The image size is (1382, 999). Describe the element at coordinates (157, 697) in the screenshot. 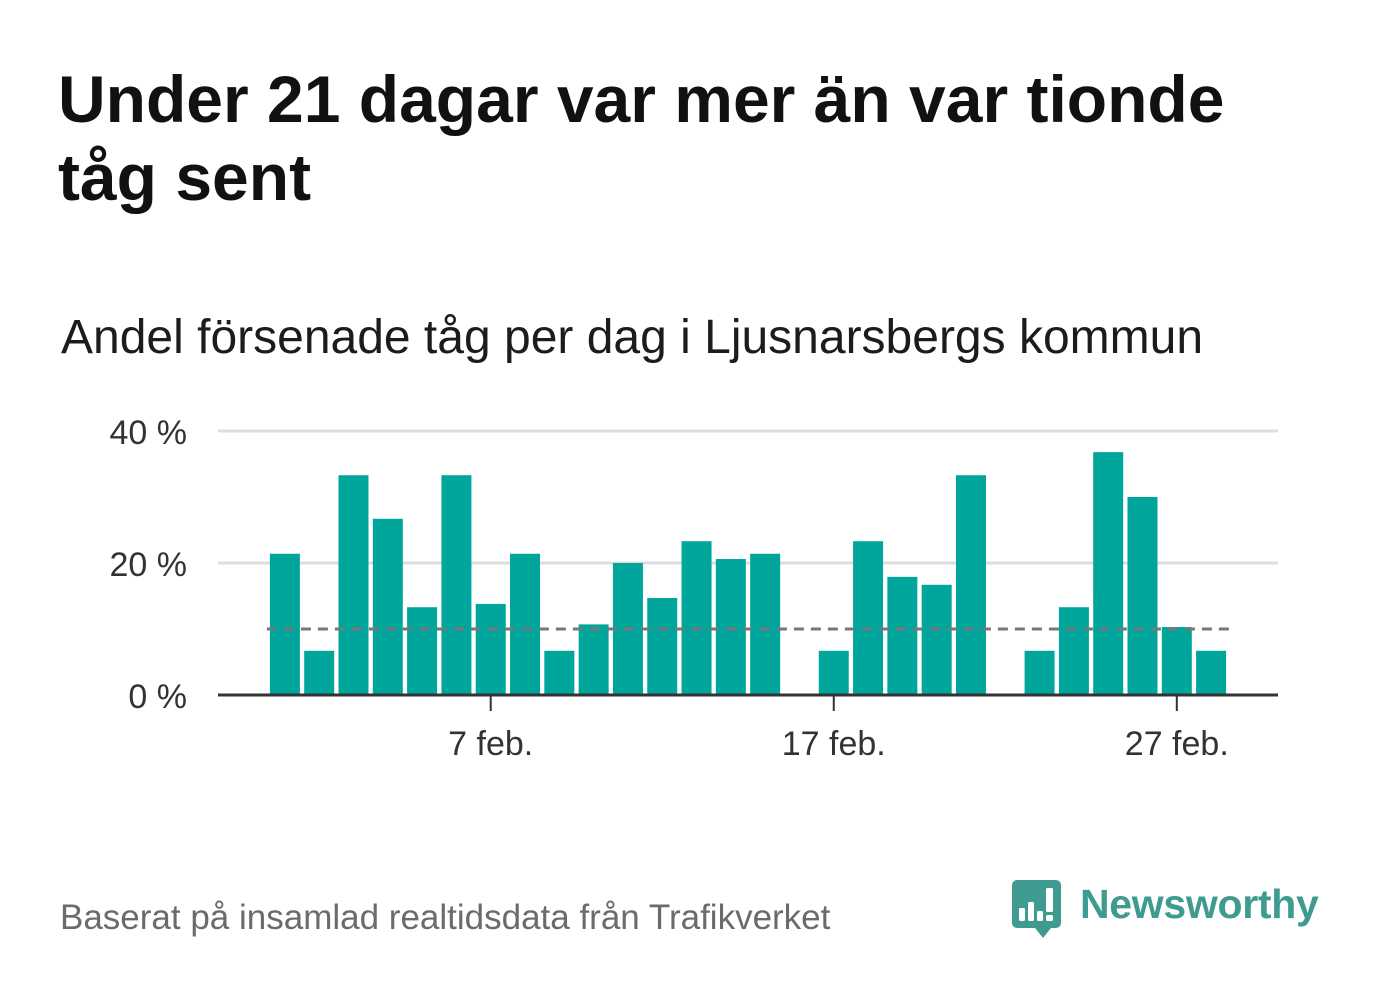

I see `y-tick-label: 0 %` at that location.